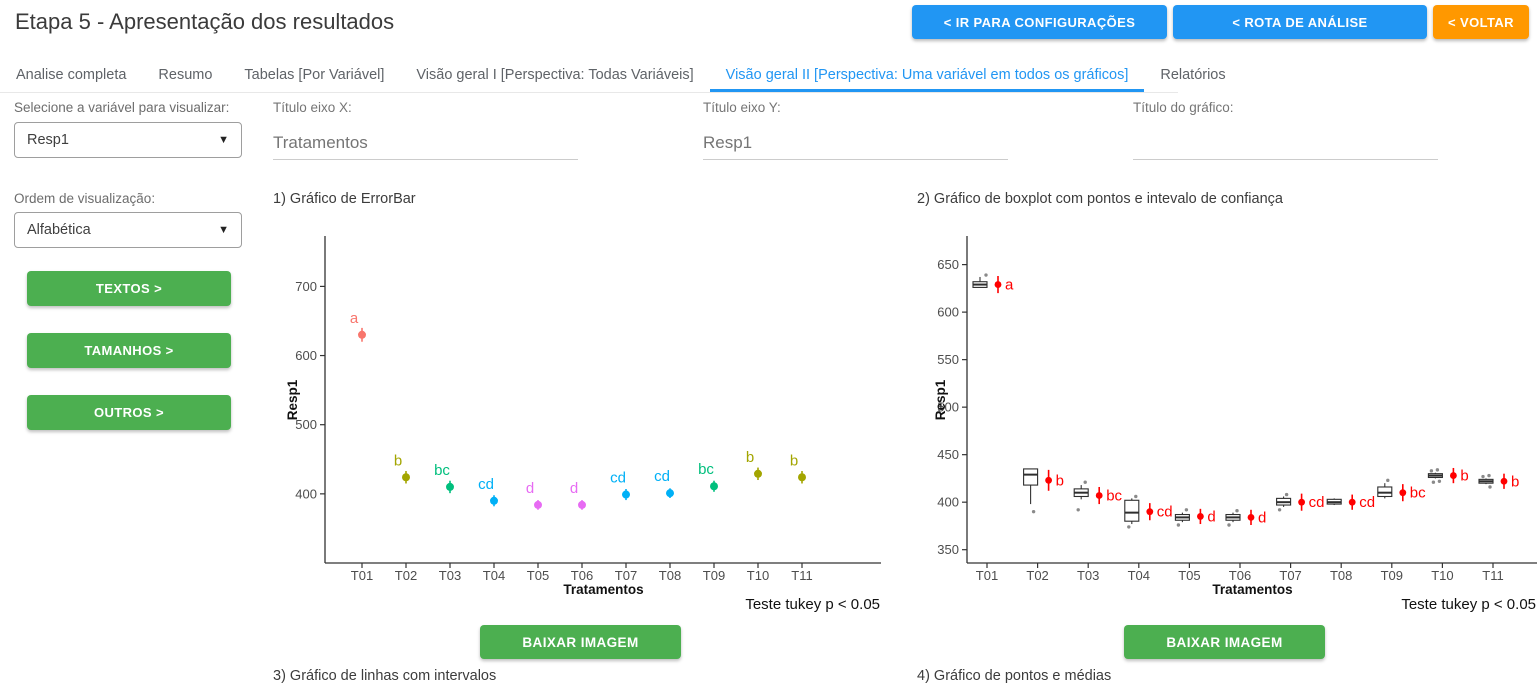  Describe the element at coordinates (987, 575) in the screenshot. I see `svg-text: T01` at that location.